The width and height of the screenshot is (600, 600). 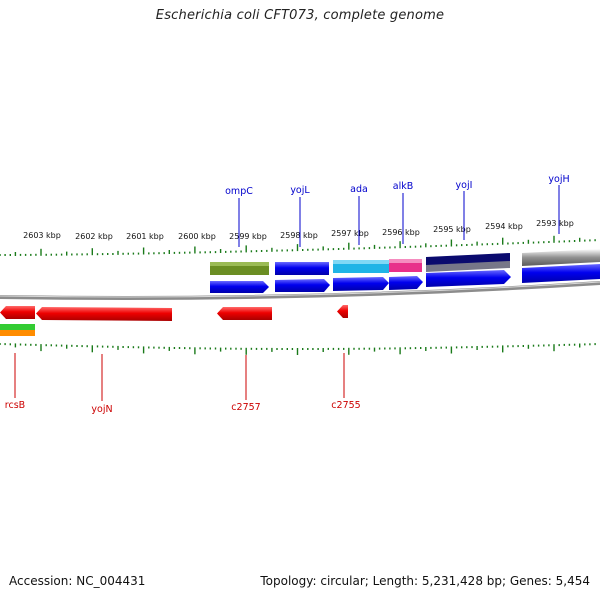 I want to click on c2757-cds-arrow, so click(x=244, y=313).